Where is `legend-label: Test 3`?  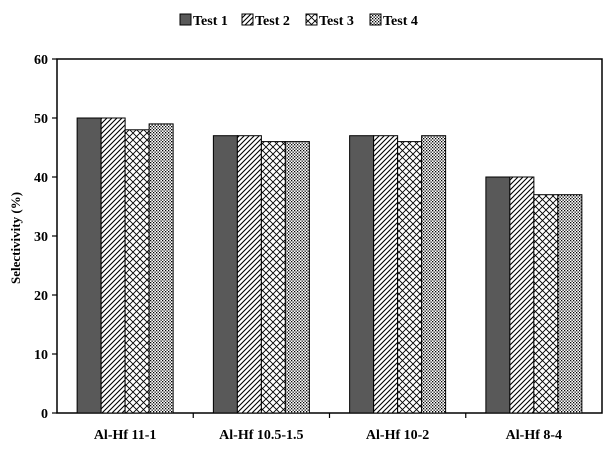
legend-label: Test 3 is located at coordinates (336, 21).